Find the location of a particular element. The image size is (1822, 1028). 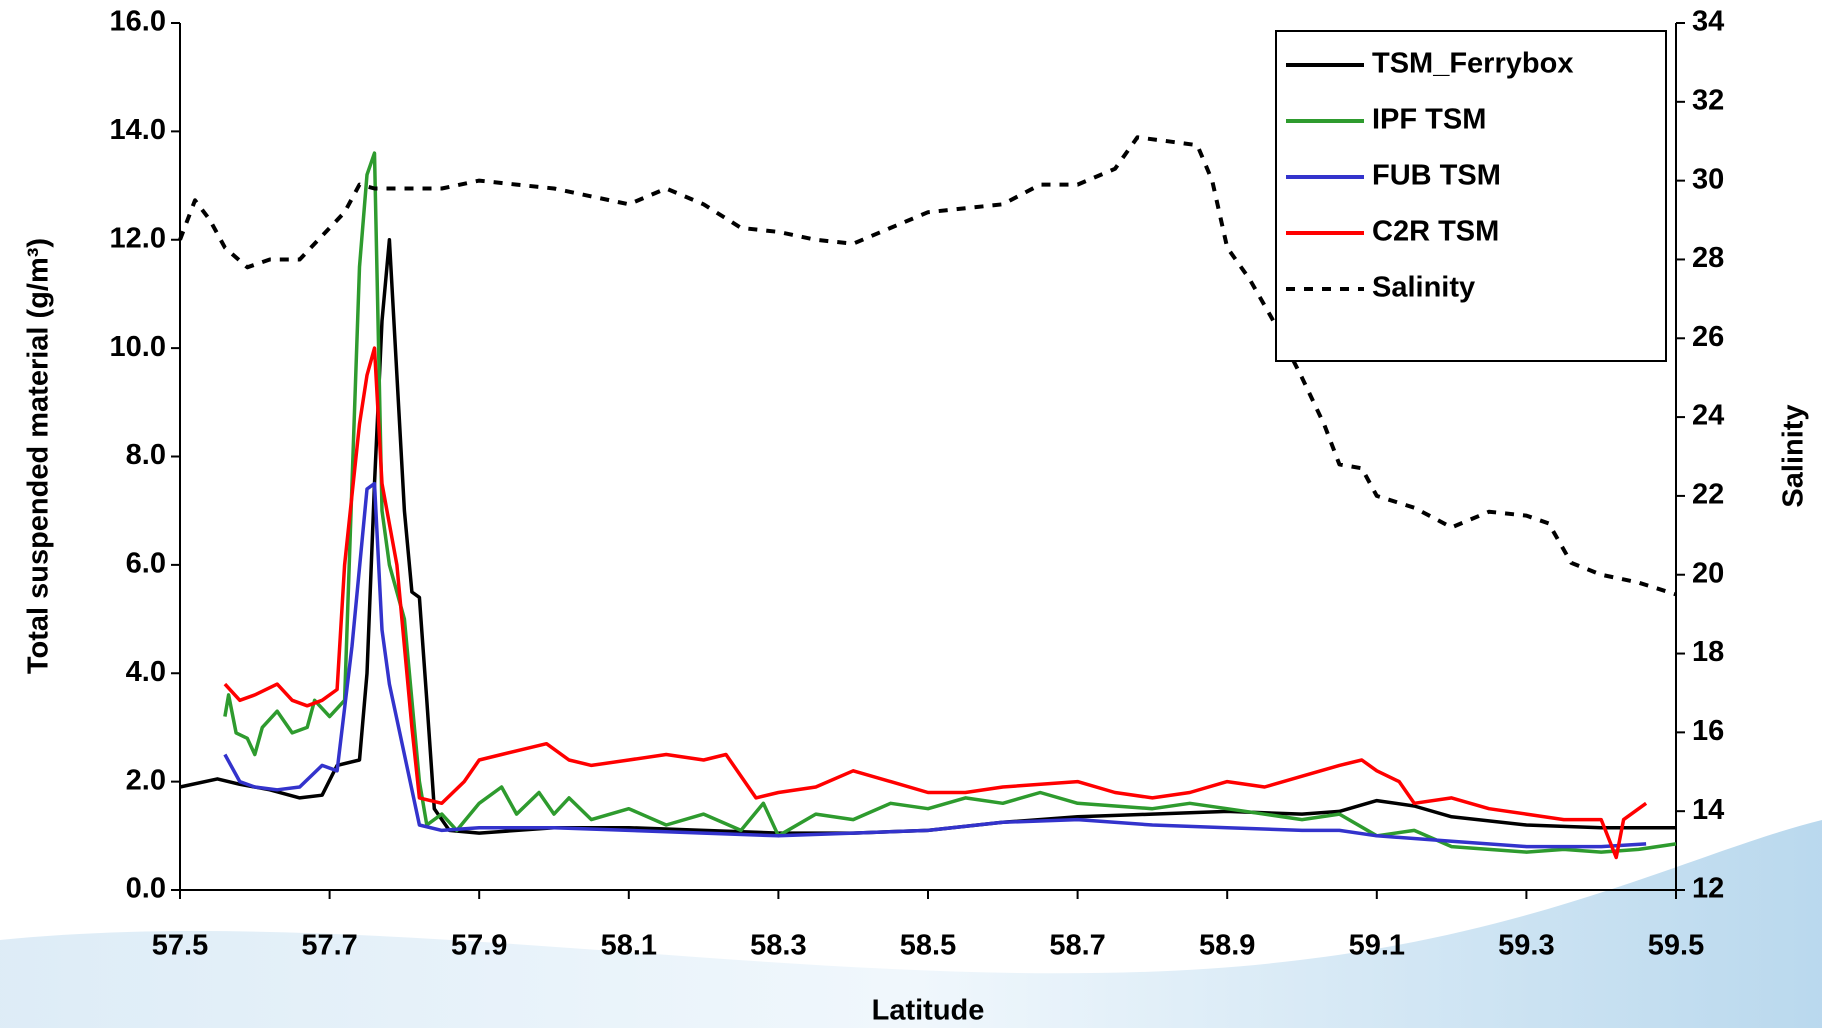

y2-tick-label: 18 is located at coordinates (1708, 652).